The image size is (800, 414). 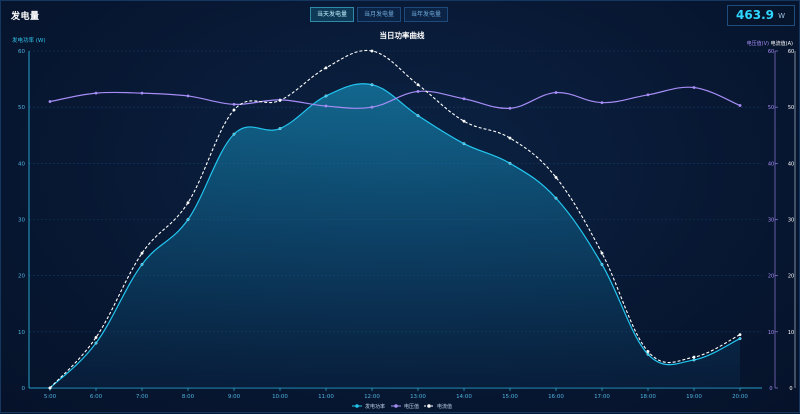 I want to click on chart-title: 当日功率曲线, so click(x=402, y=35).